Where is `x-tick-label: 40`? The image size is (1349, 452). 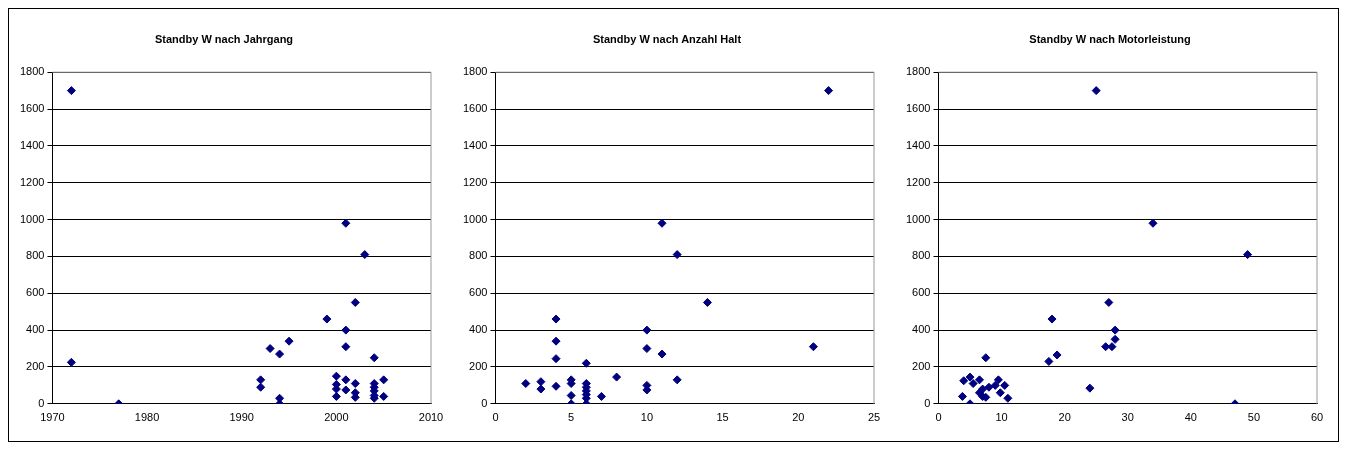 x-tick-label: 40 is located at coordinates (1190, 417).